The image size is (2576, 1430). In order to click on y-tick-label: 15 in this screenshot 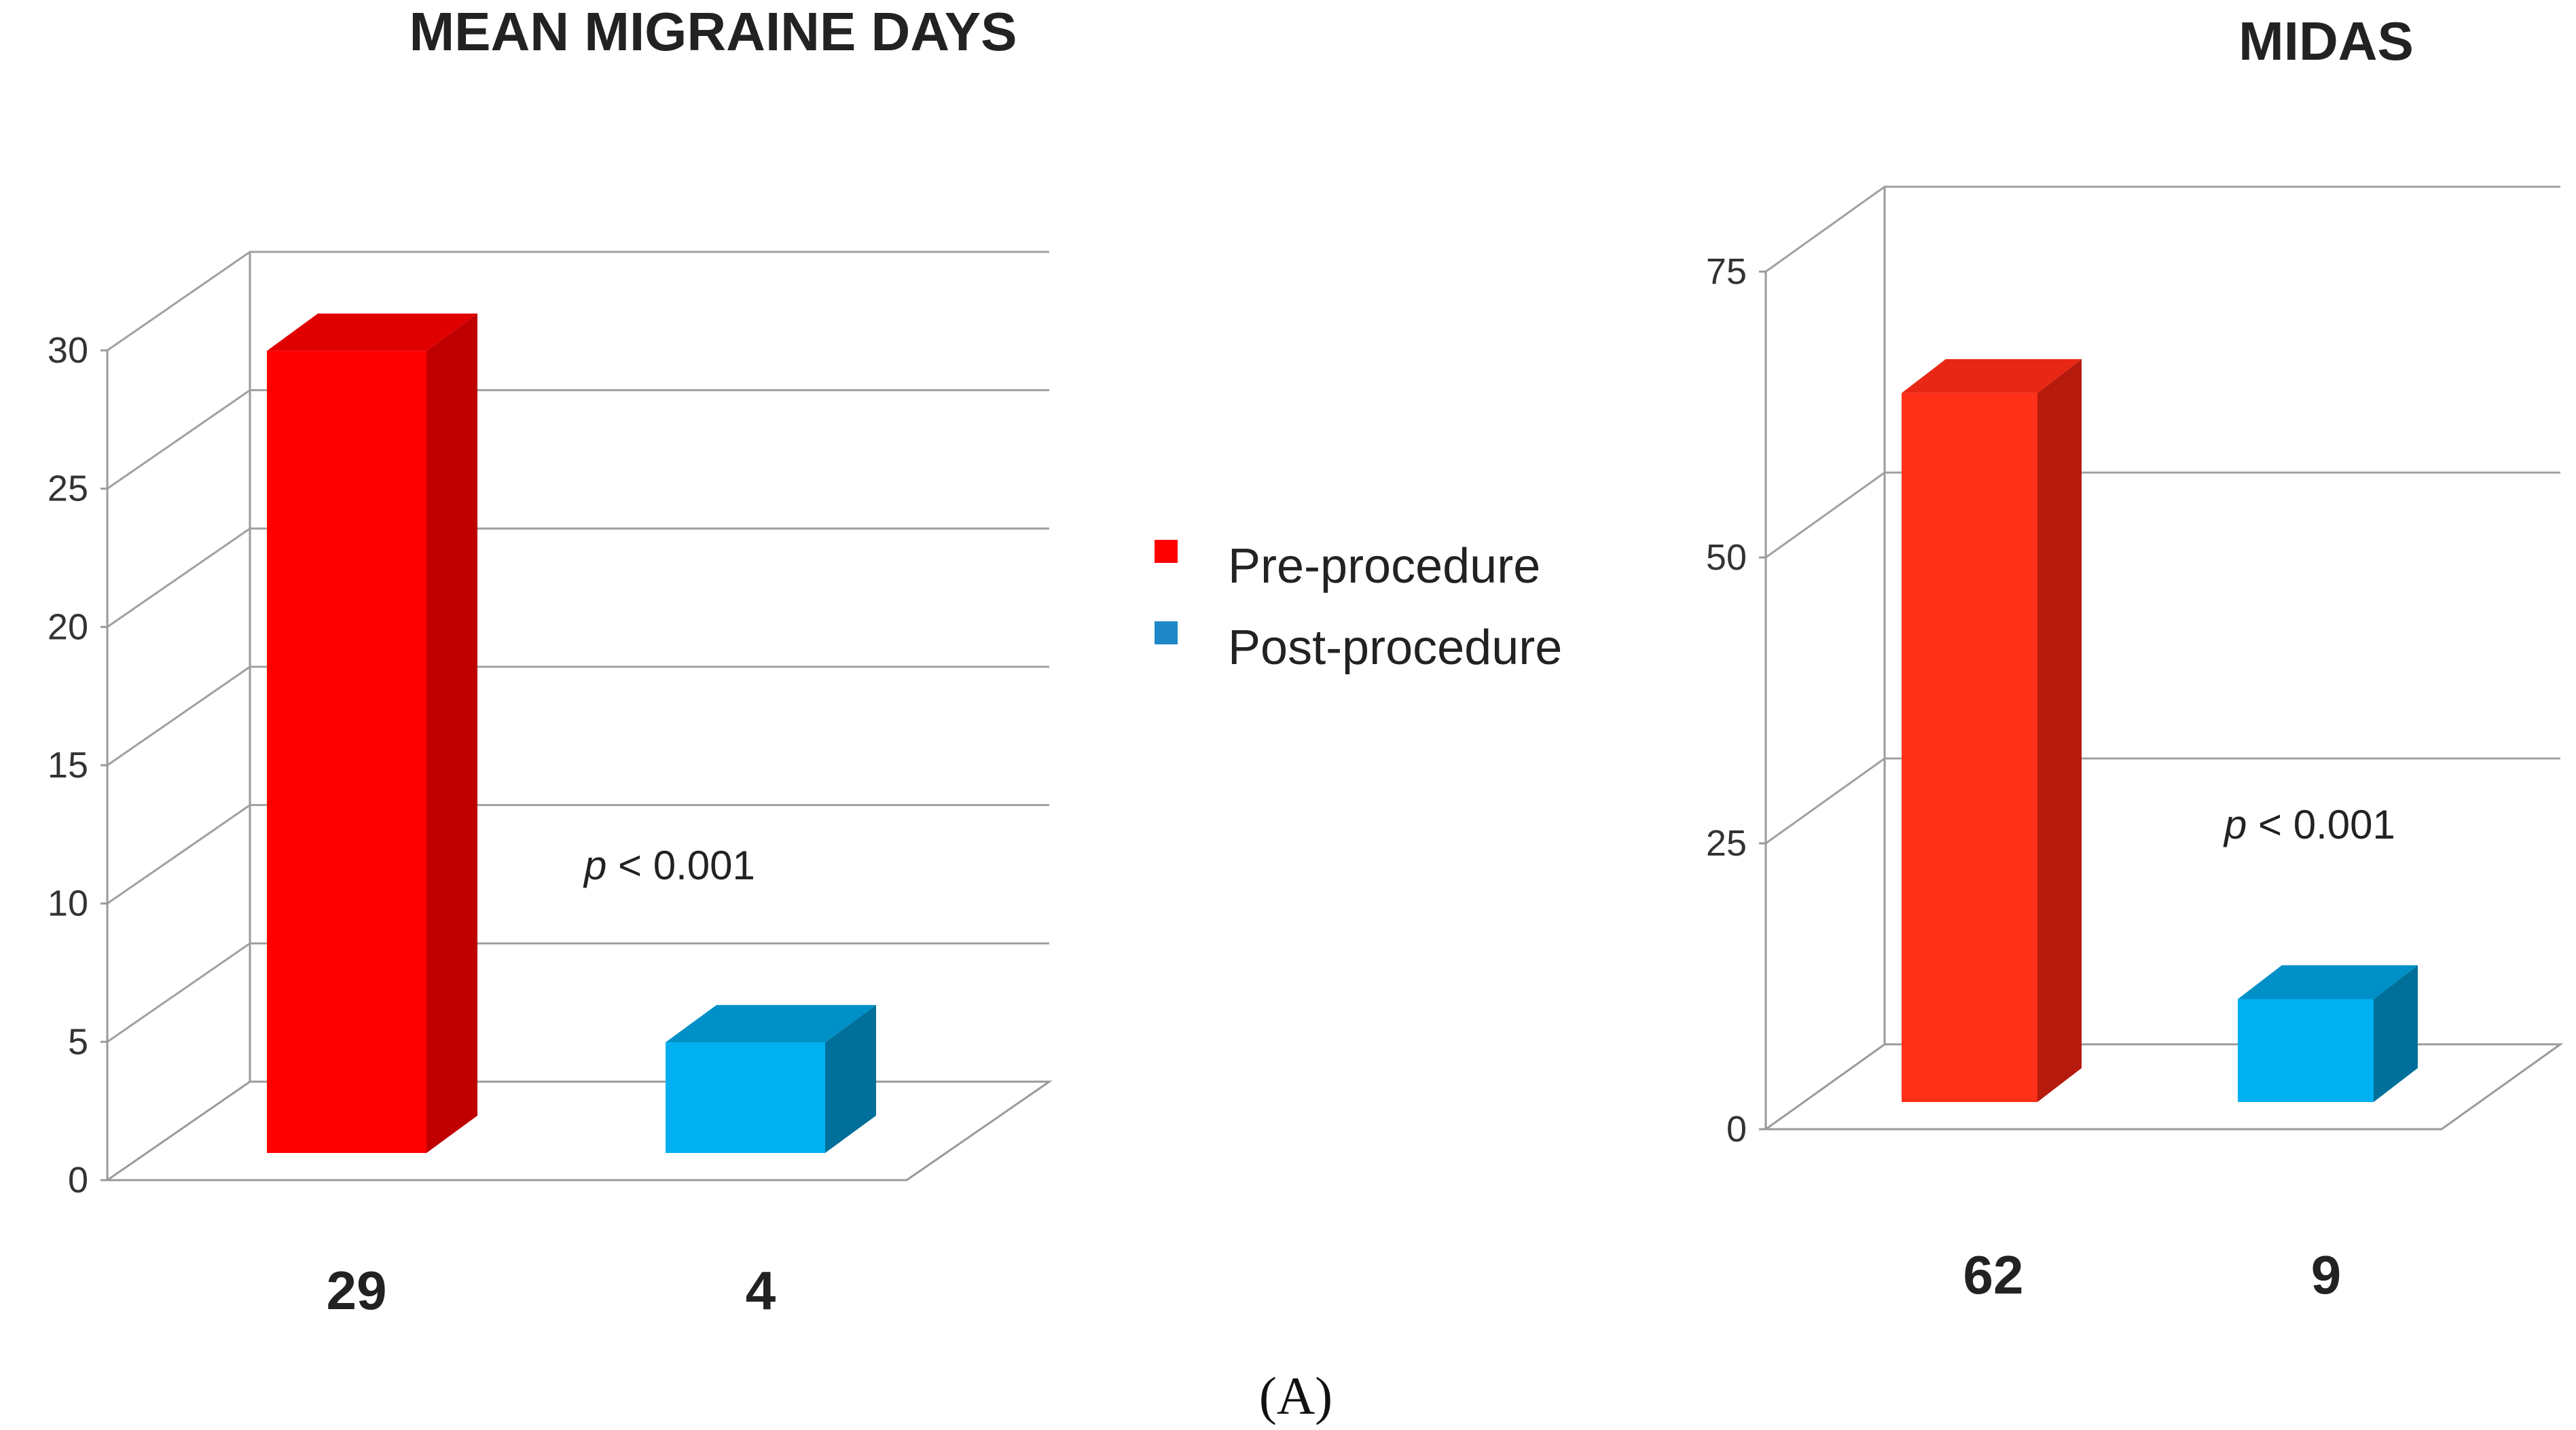, I will do `click(68, 765)`.